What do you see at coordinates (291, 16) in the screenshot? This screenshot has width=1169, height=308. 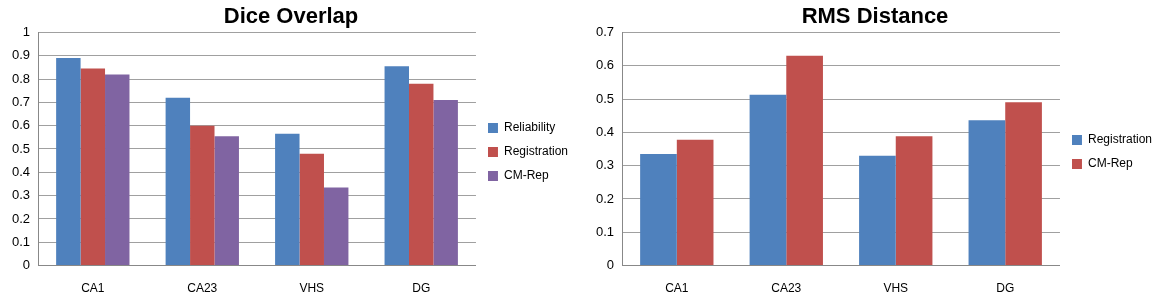 I see `chart-title: Dice Overlap` at bounding box center [291, 16].